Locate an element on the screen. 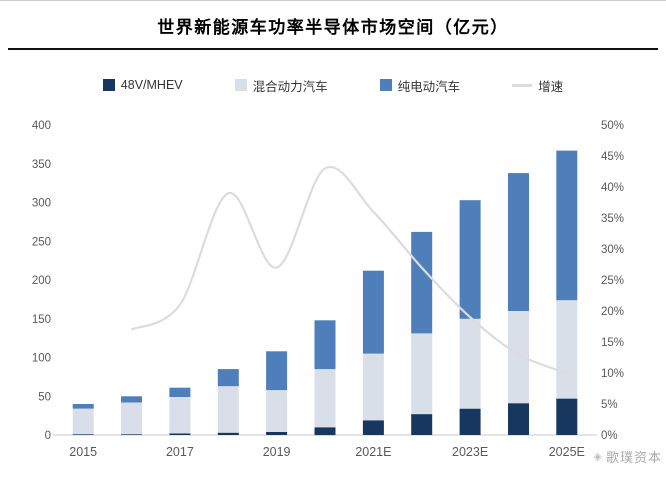  legend-item-bev: 纯电动汽车 is located at coordinates (420, 85).